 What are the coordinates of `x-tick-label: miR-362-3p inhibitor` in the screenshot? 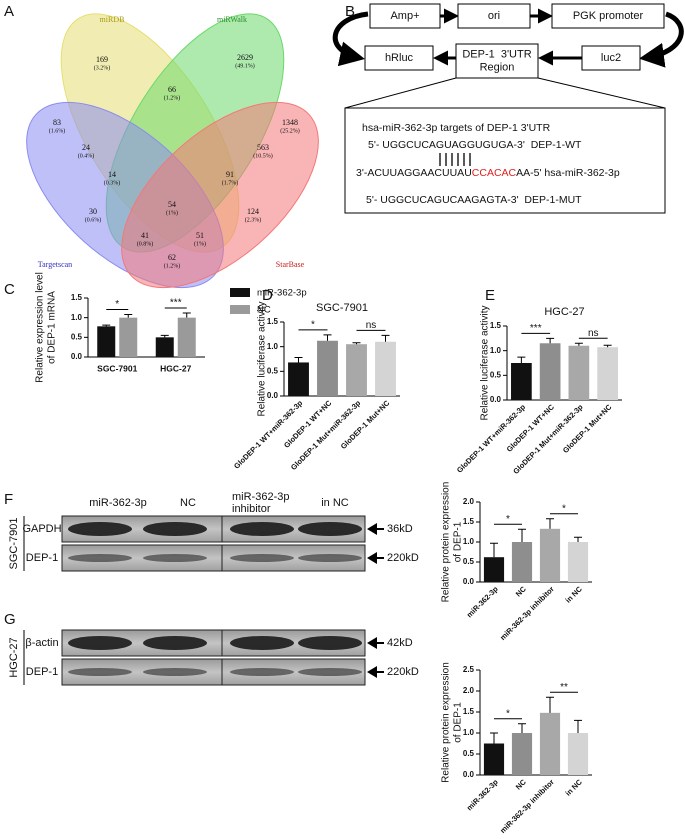 It's located at (527, 613).